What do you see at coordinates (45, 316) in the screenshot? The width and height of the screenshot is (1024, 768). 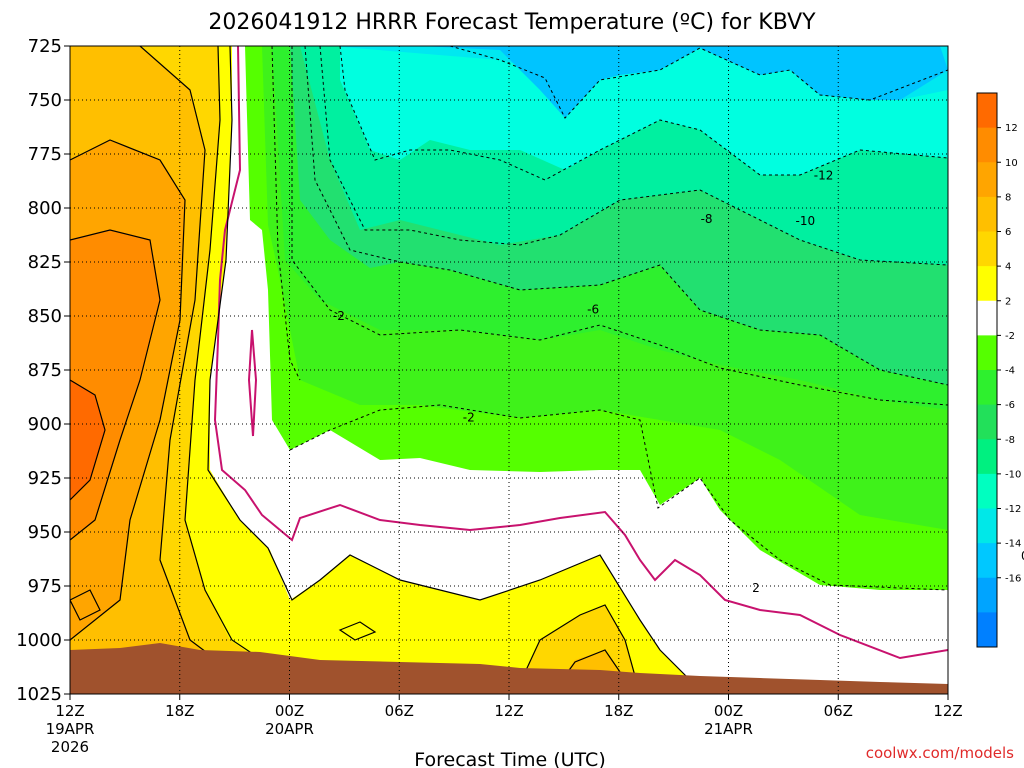 I see `y-tick-label: 850` at bounding box center [45, 316].